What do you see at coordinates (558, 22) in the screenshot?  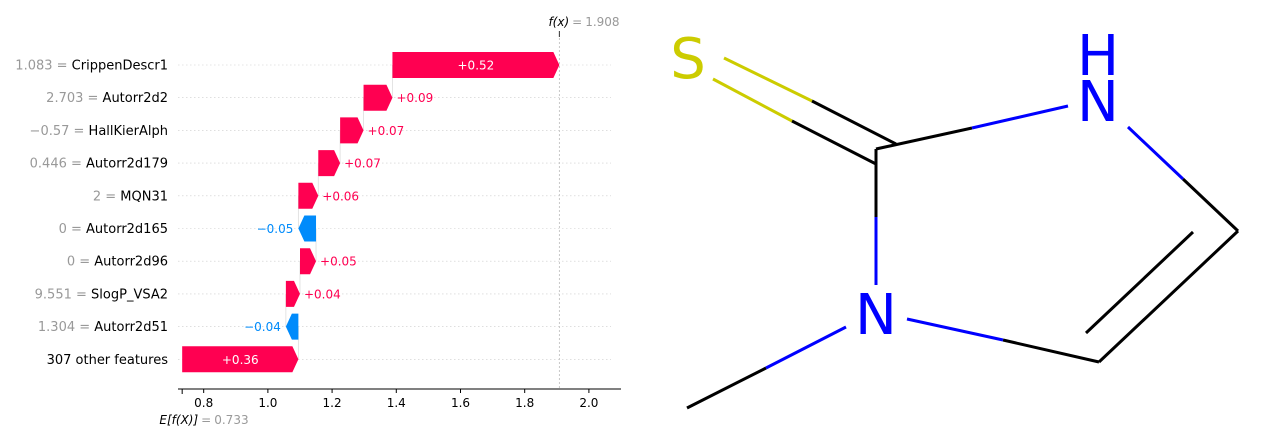 I see `fx-symbol: f(x)` at bounding box center [558, 22].